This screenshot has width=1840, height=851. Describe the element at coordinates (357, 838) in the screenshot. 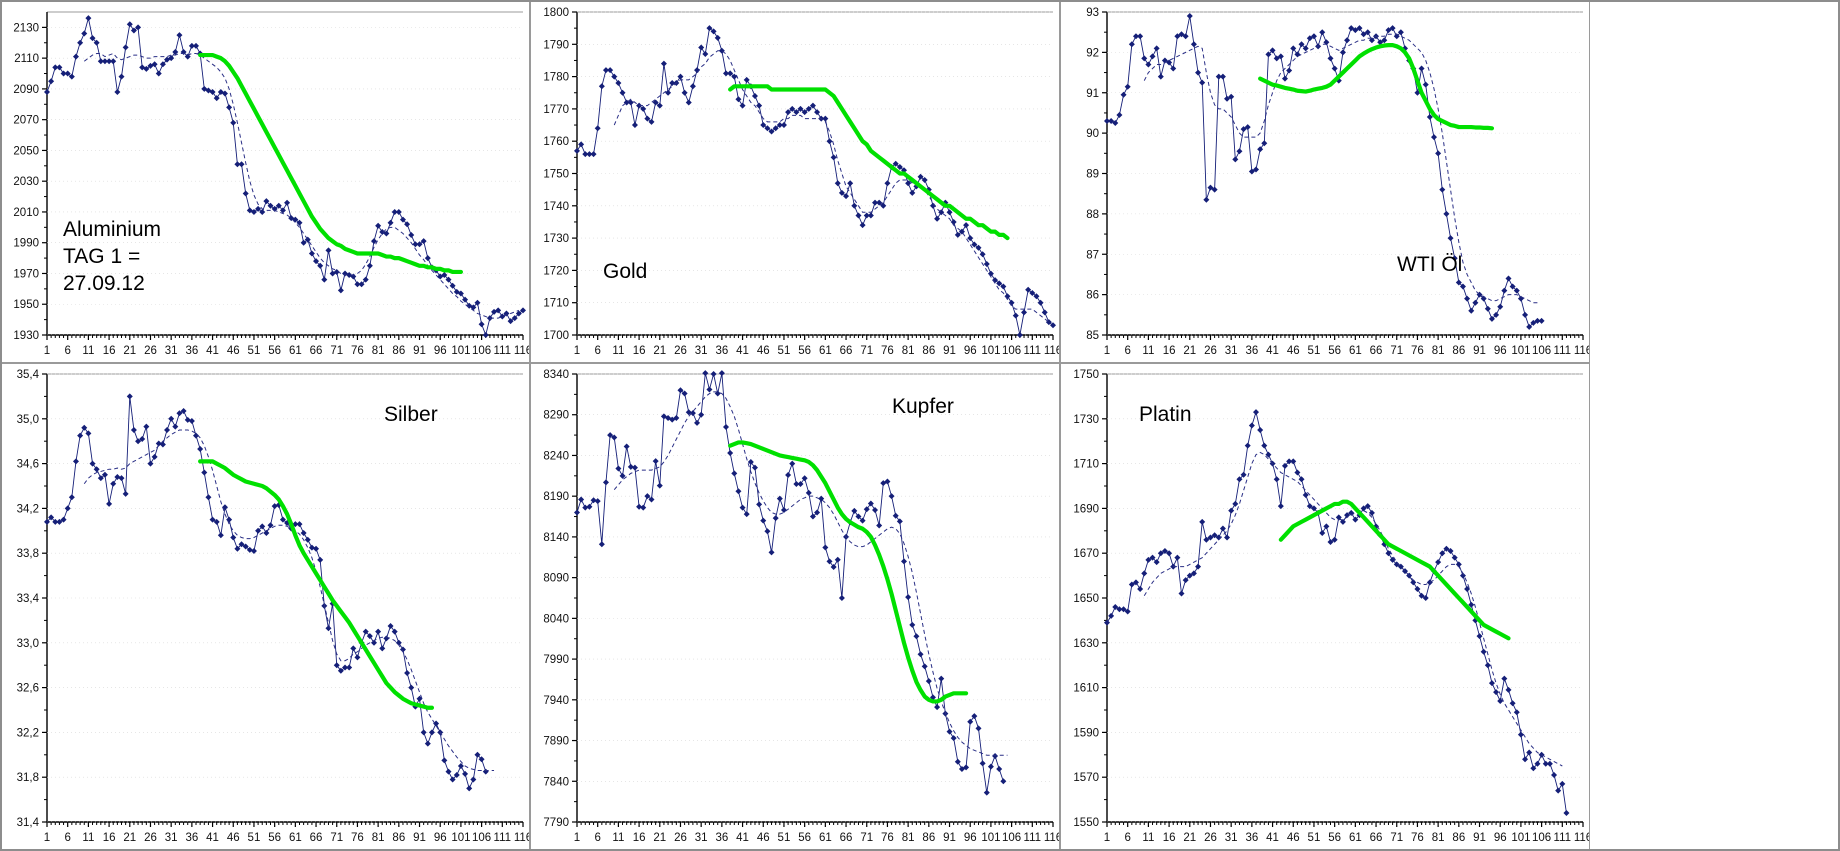

I see `x-tick-label: 76` at that location.